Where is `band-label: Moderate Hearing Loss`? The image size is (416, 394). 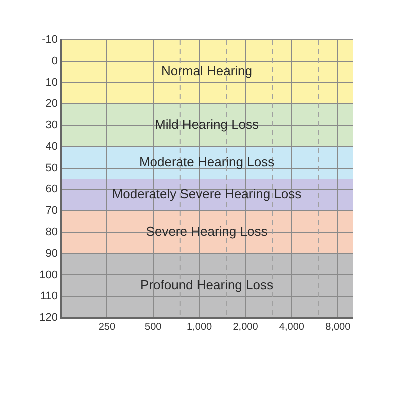
band-label: Moderate Hearing Loss is located at coordinates (207, 162).